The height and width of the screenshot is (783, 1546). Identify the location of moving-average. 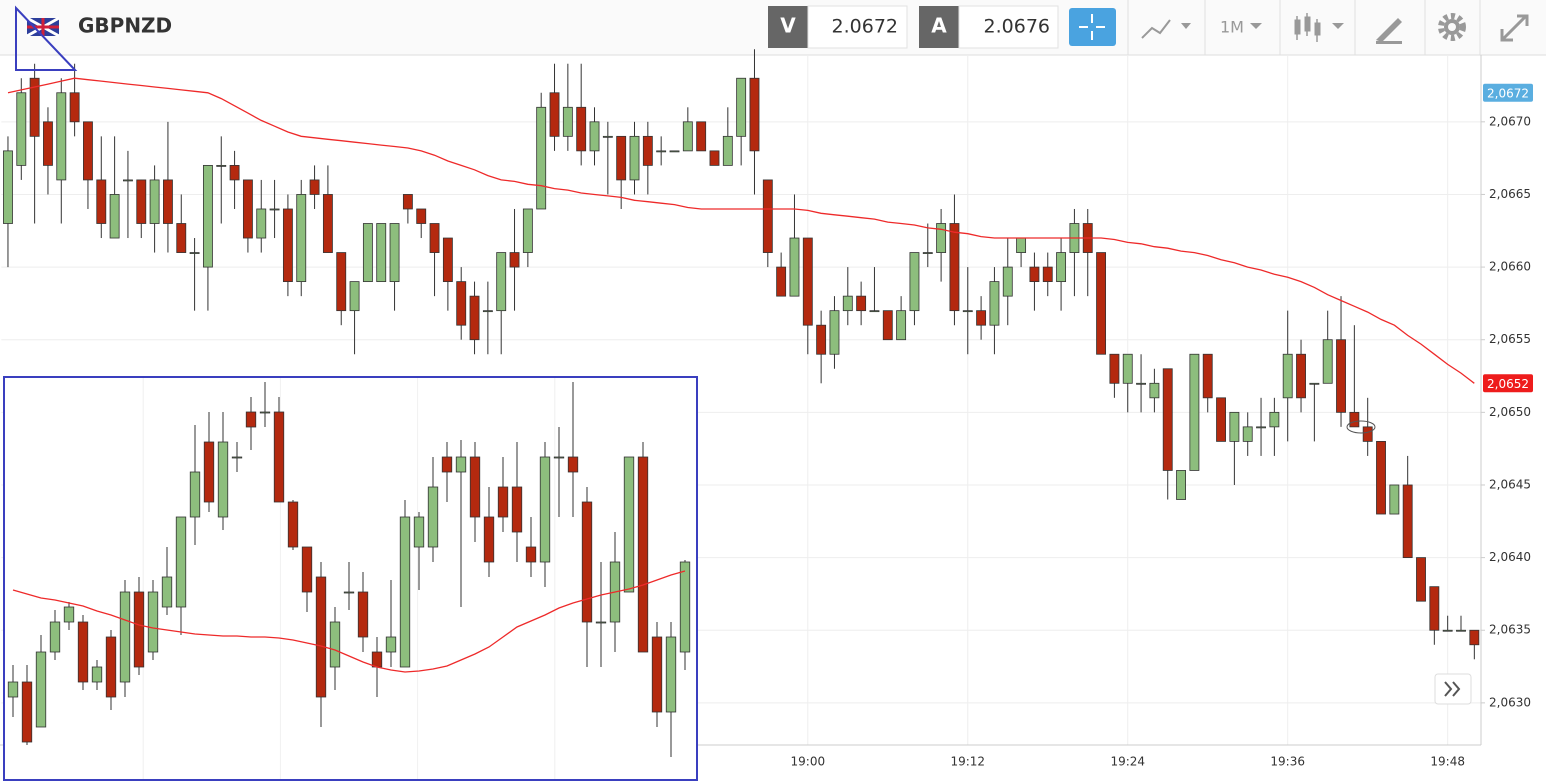
(349, 621).